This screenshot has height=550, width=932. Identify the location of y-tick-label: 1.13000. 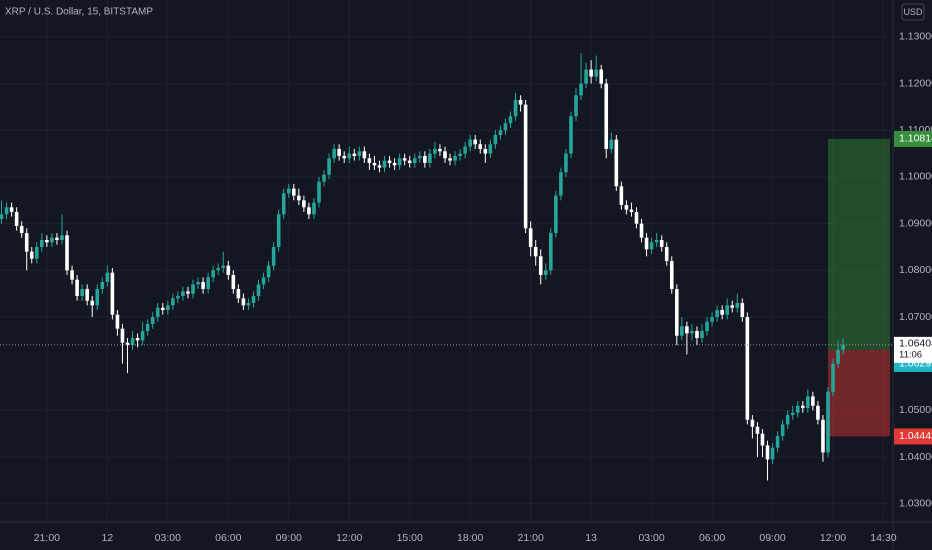
(915, 37).